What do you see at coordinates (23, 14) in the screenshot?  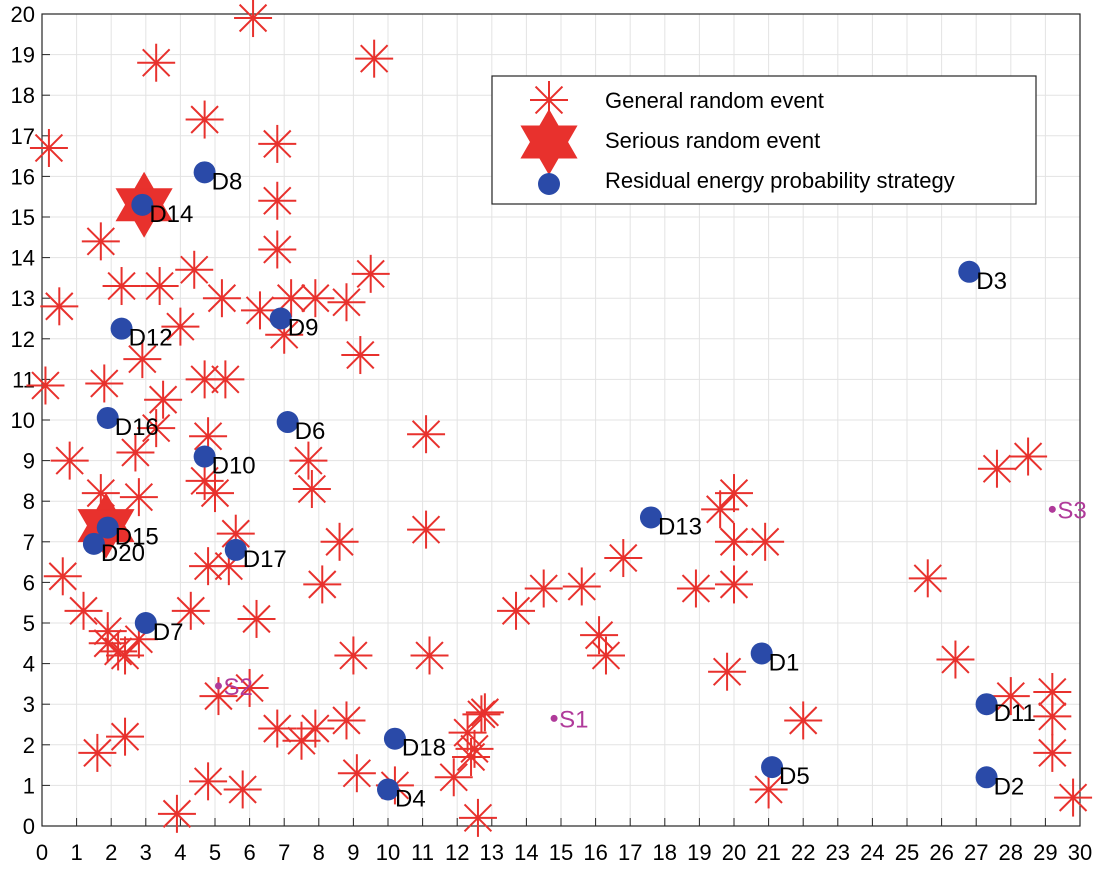 I see `y-tick-label: 20` at bounding box center [23, 14].